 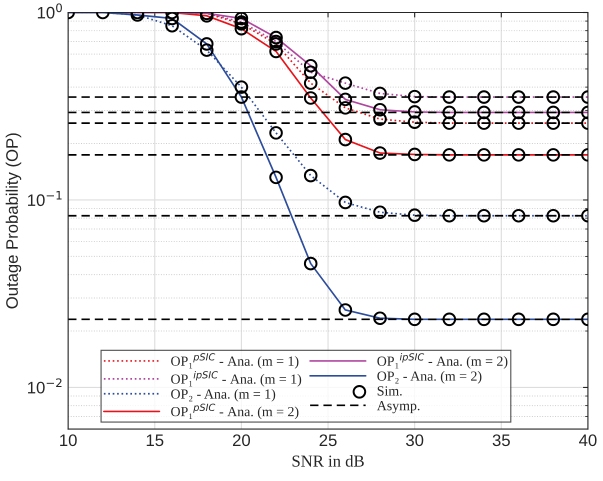 I want to click on x-tick-label: 30, so click(x=415, y=440).